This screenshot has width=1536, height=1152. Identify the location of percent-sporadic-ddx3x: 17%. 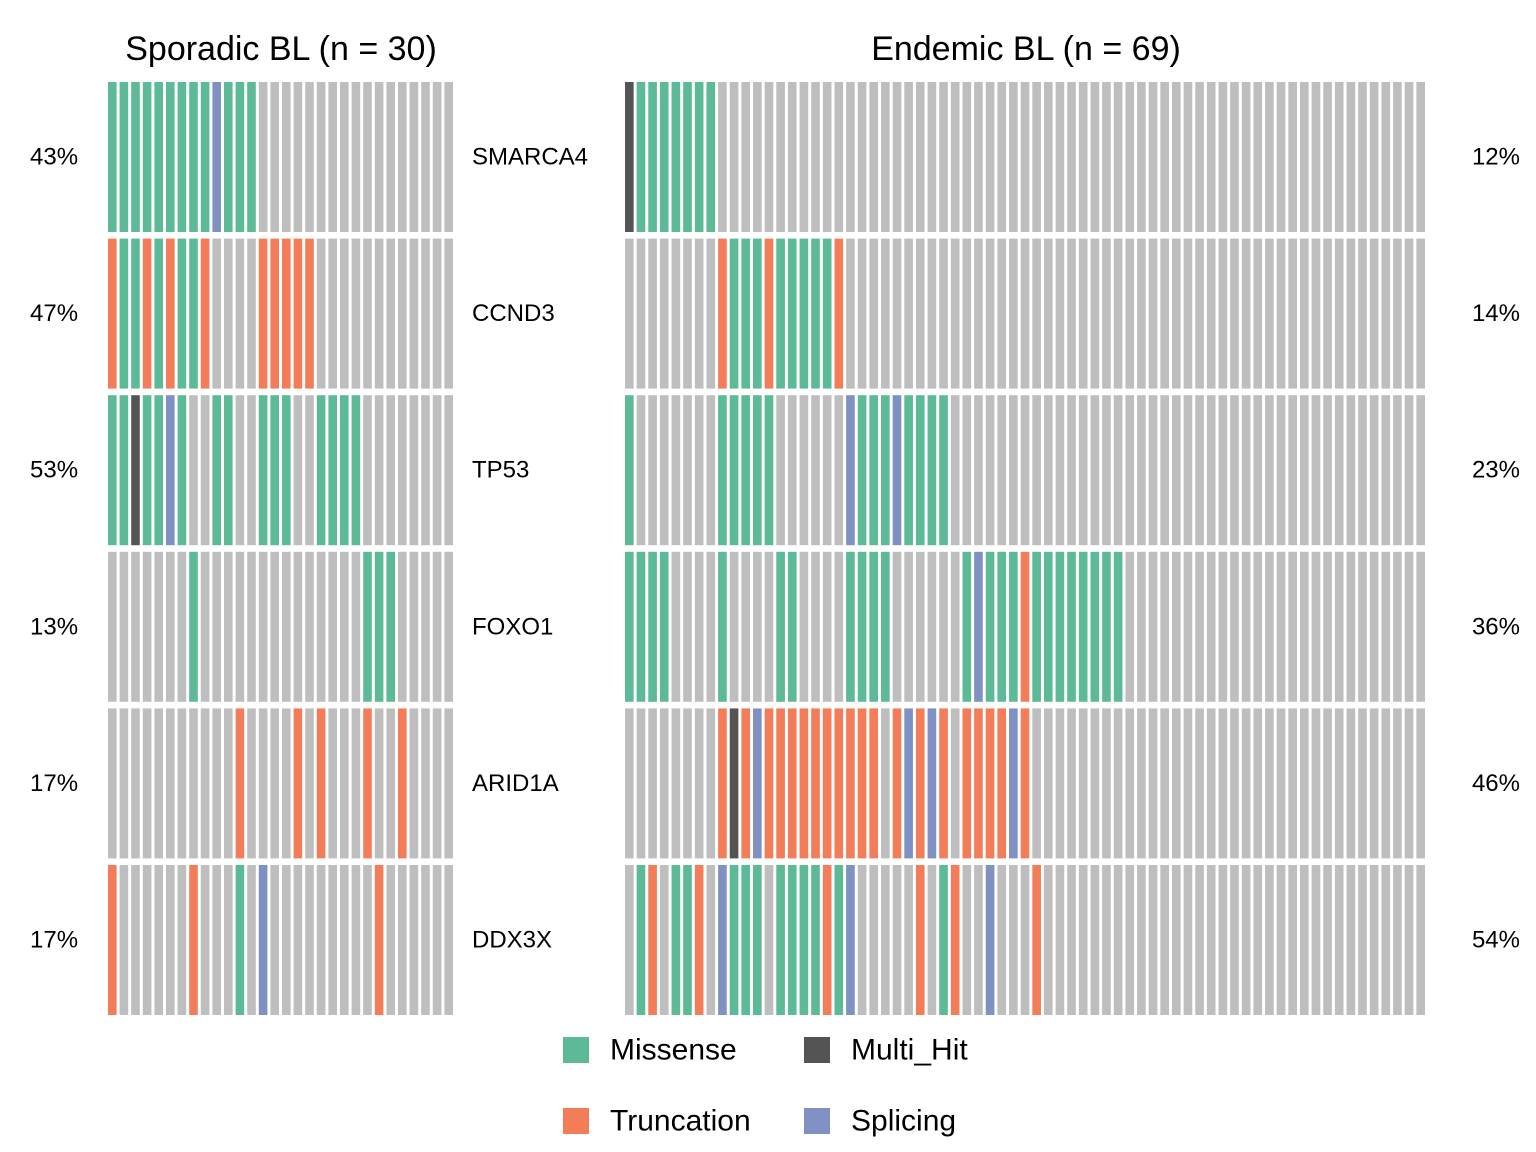
(54, 940).